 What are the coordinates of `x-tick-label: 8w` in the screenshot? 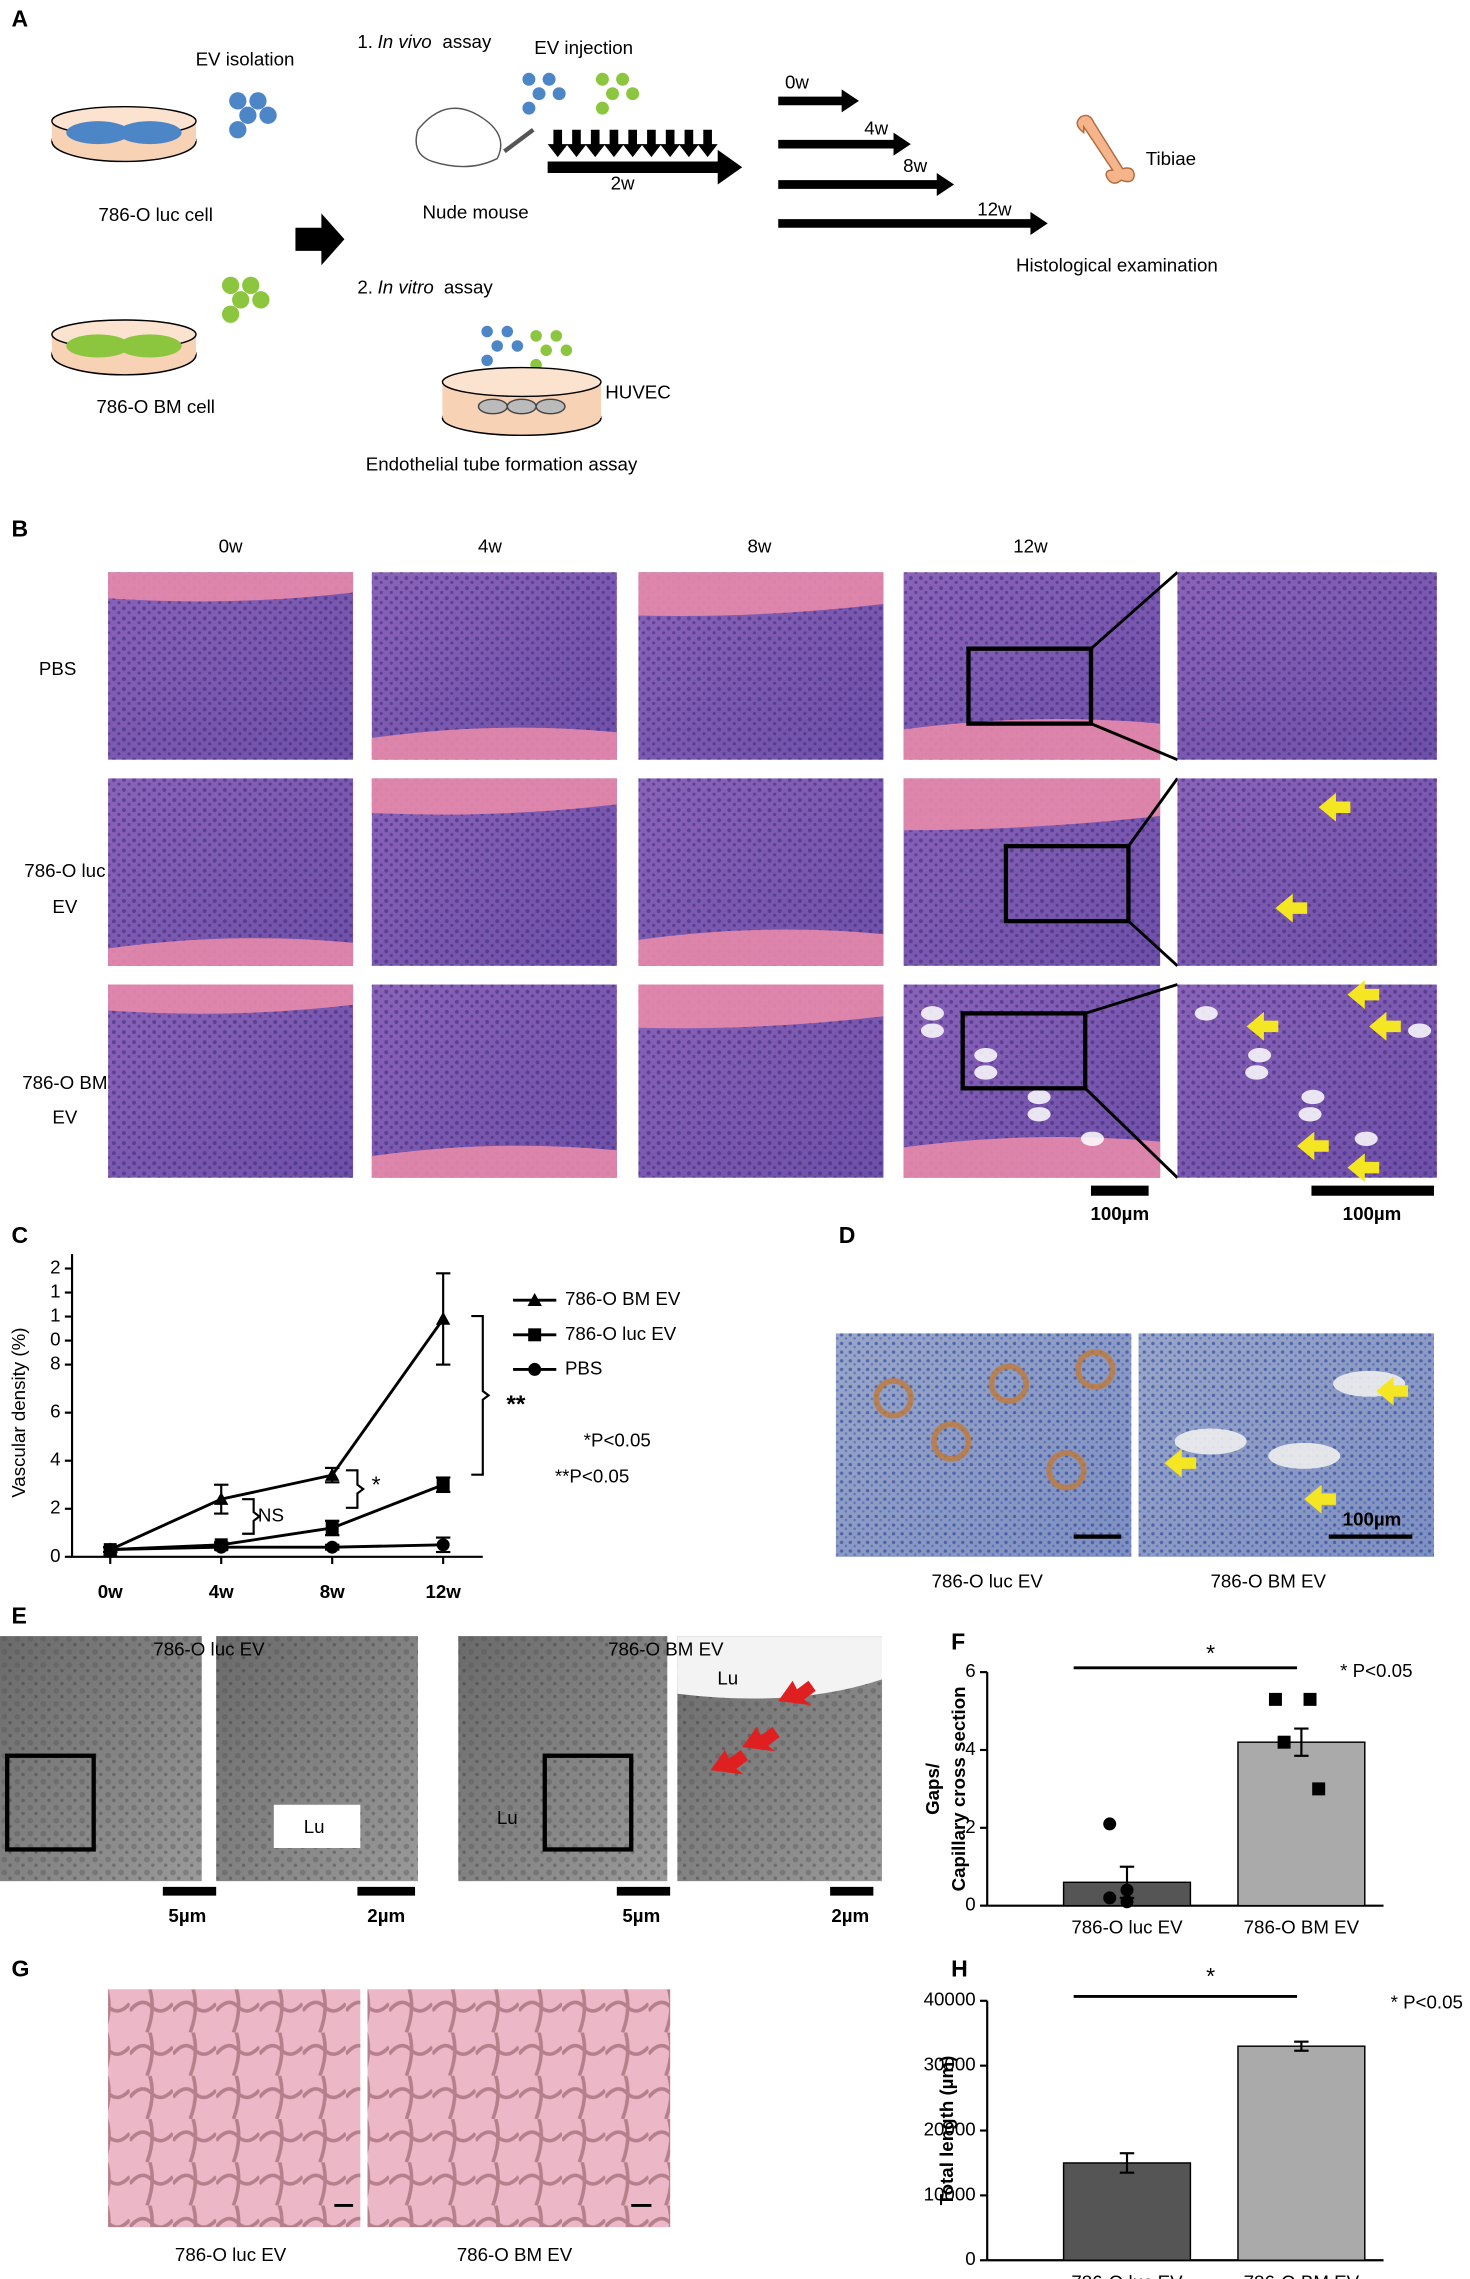 It's located at (332, 1591).